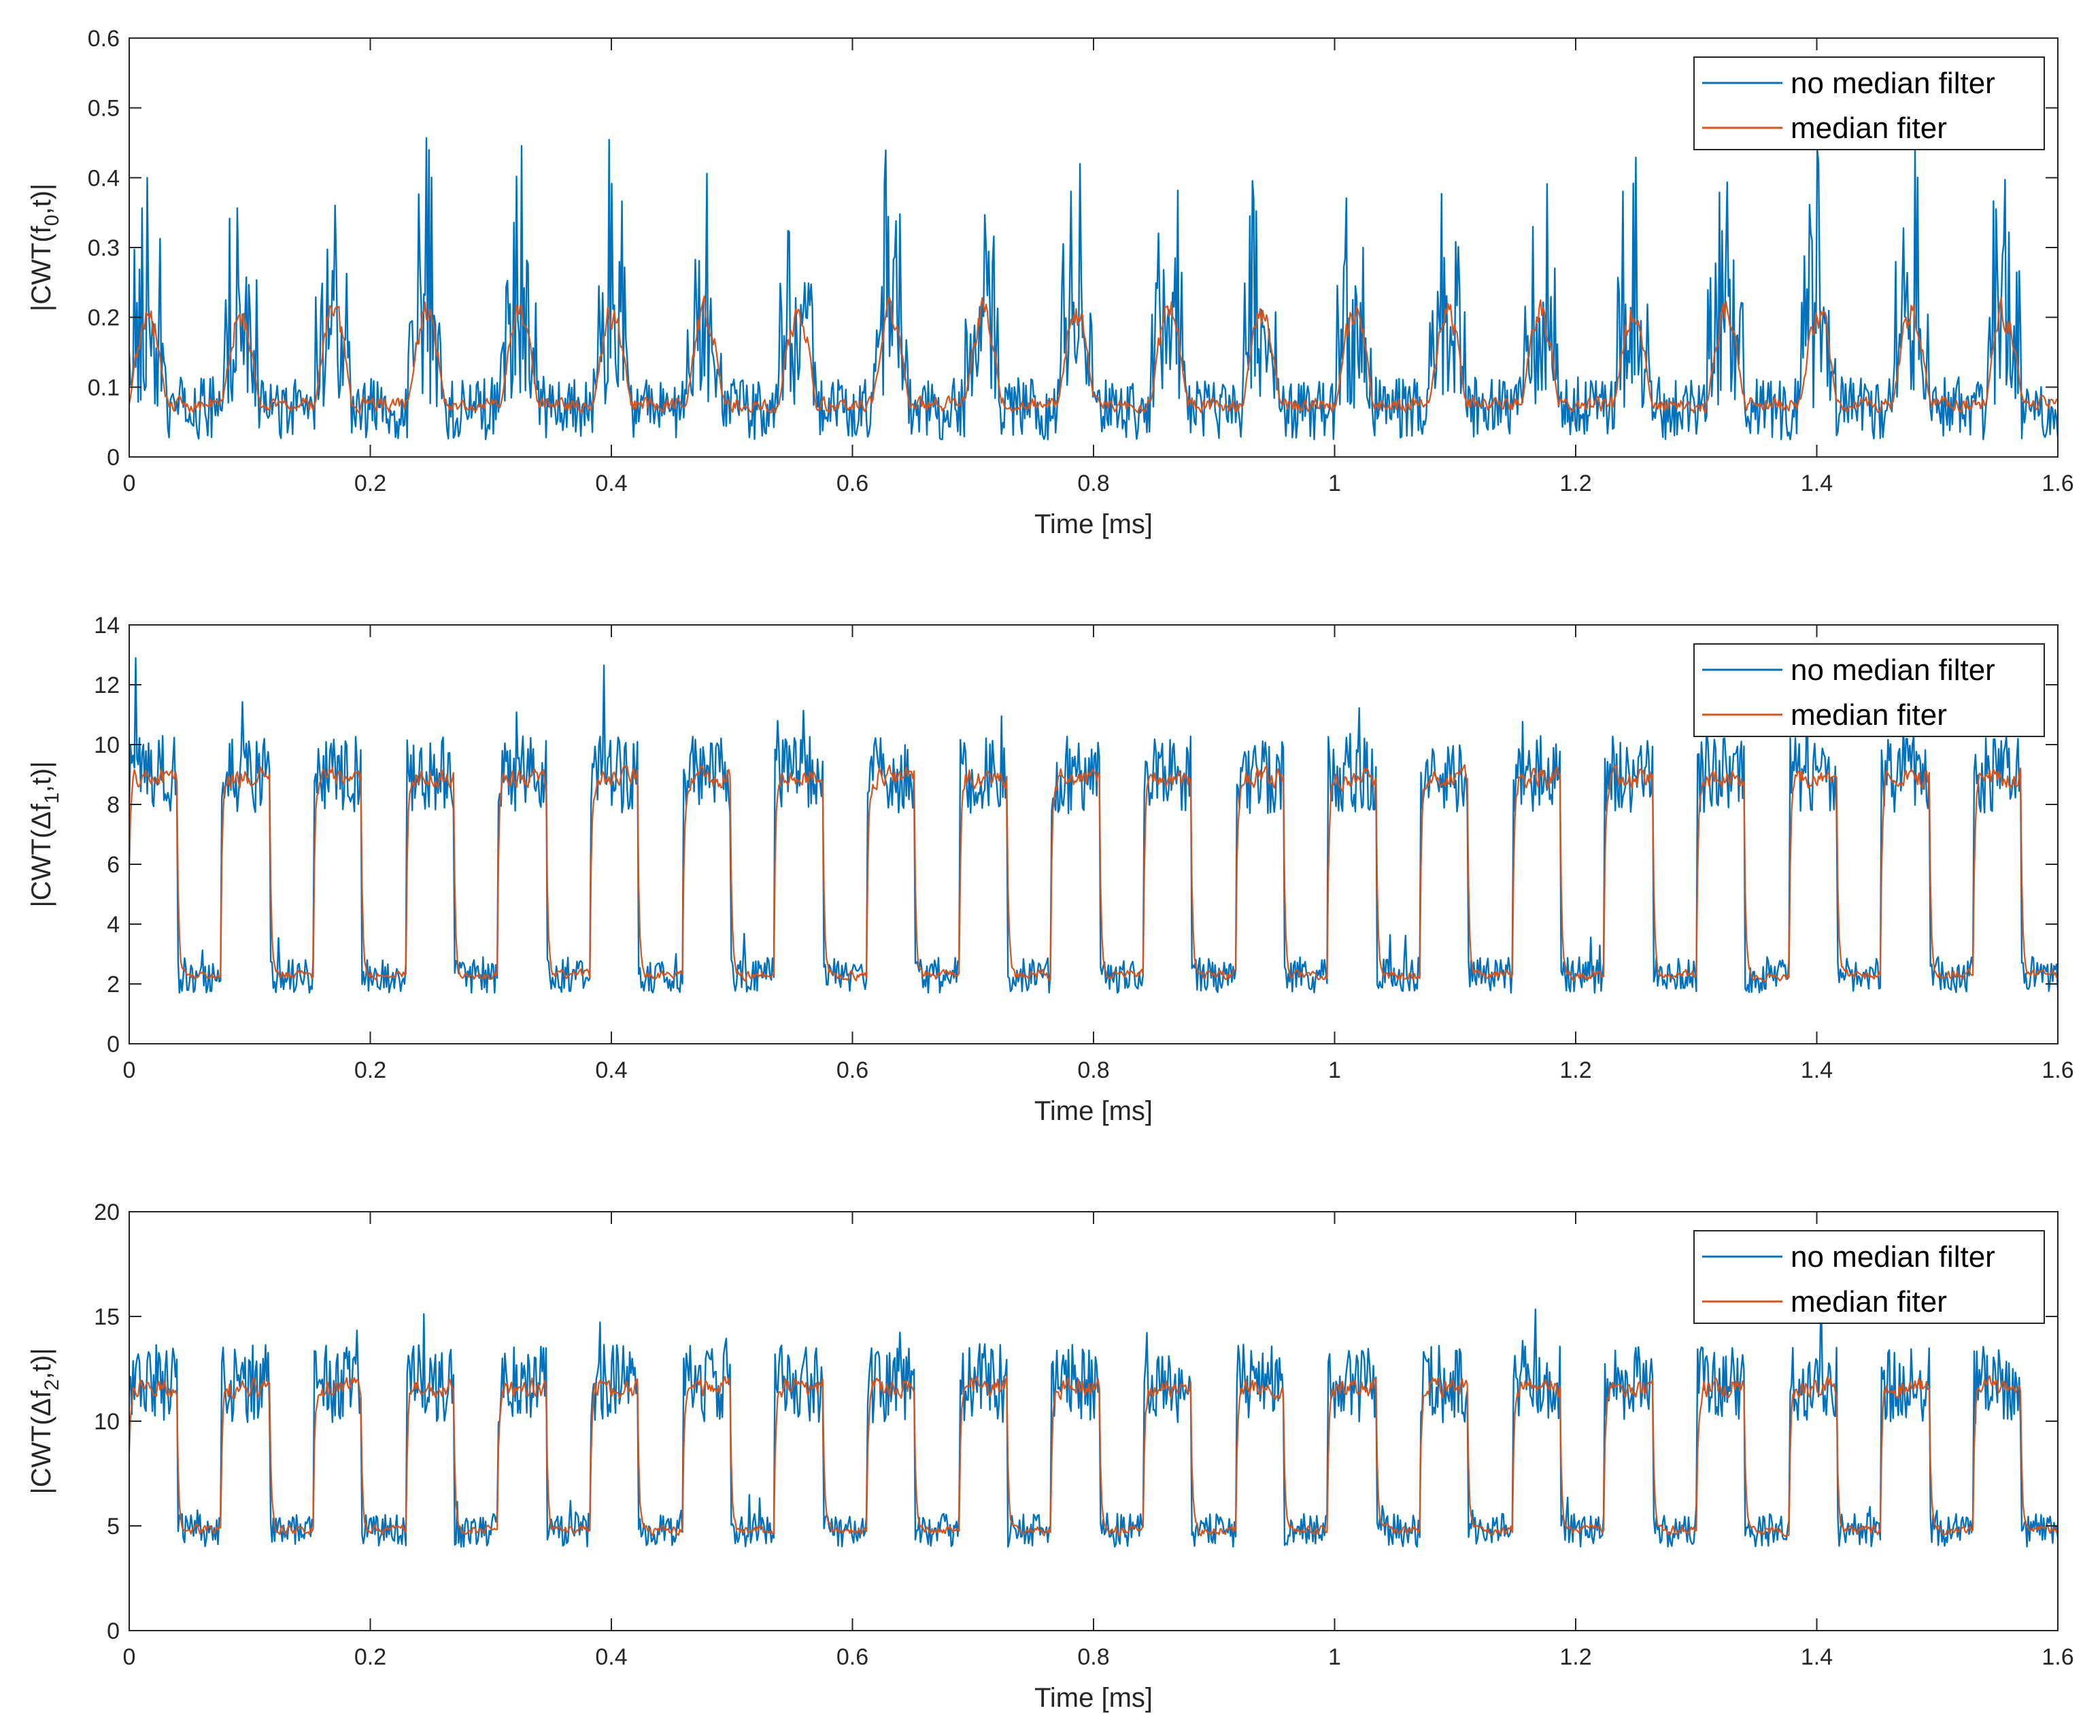 This screenshot has width=2100, height=1736. Describe the element at coordinates (107, 1212) in the screenshot. I see `y-tick-label: 20` at that location.